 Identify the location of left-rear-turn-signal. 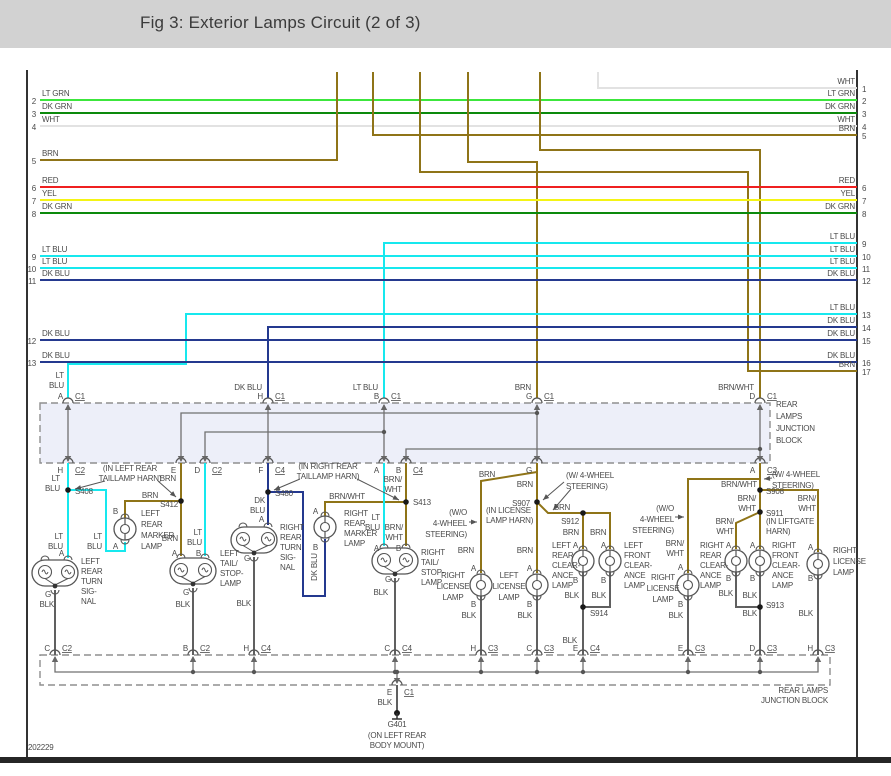
(55, 575).